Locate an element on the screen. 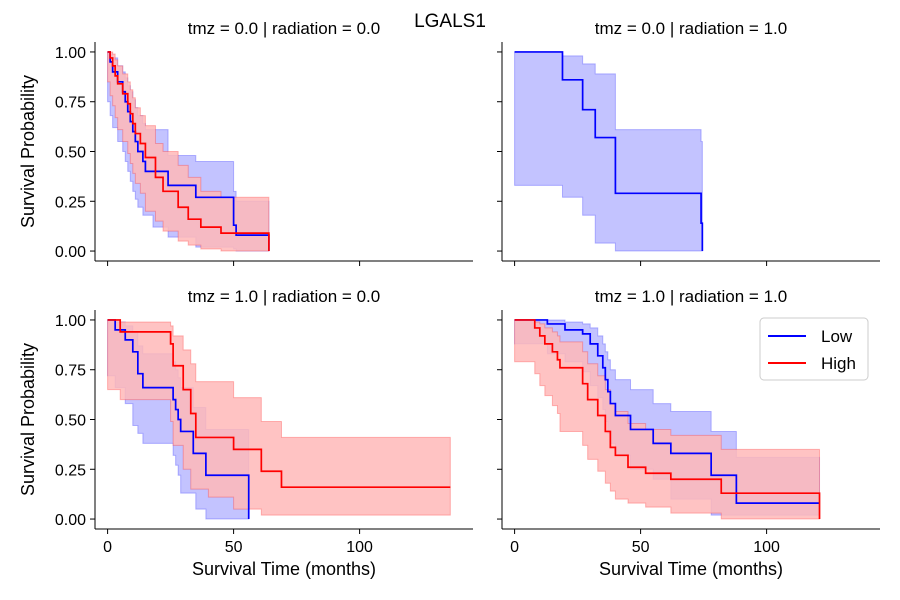  panel-title: tmz = 1.0 | radiation = 1.0 is located at coordinates (691, 296).